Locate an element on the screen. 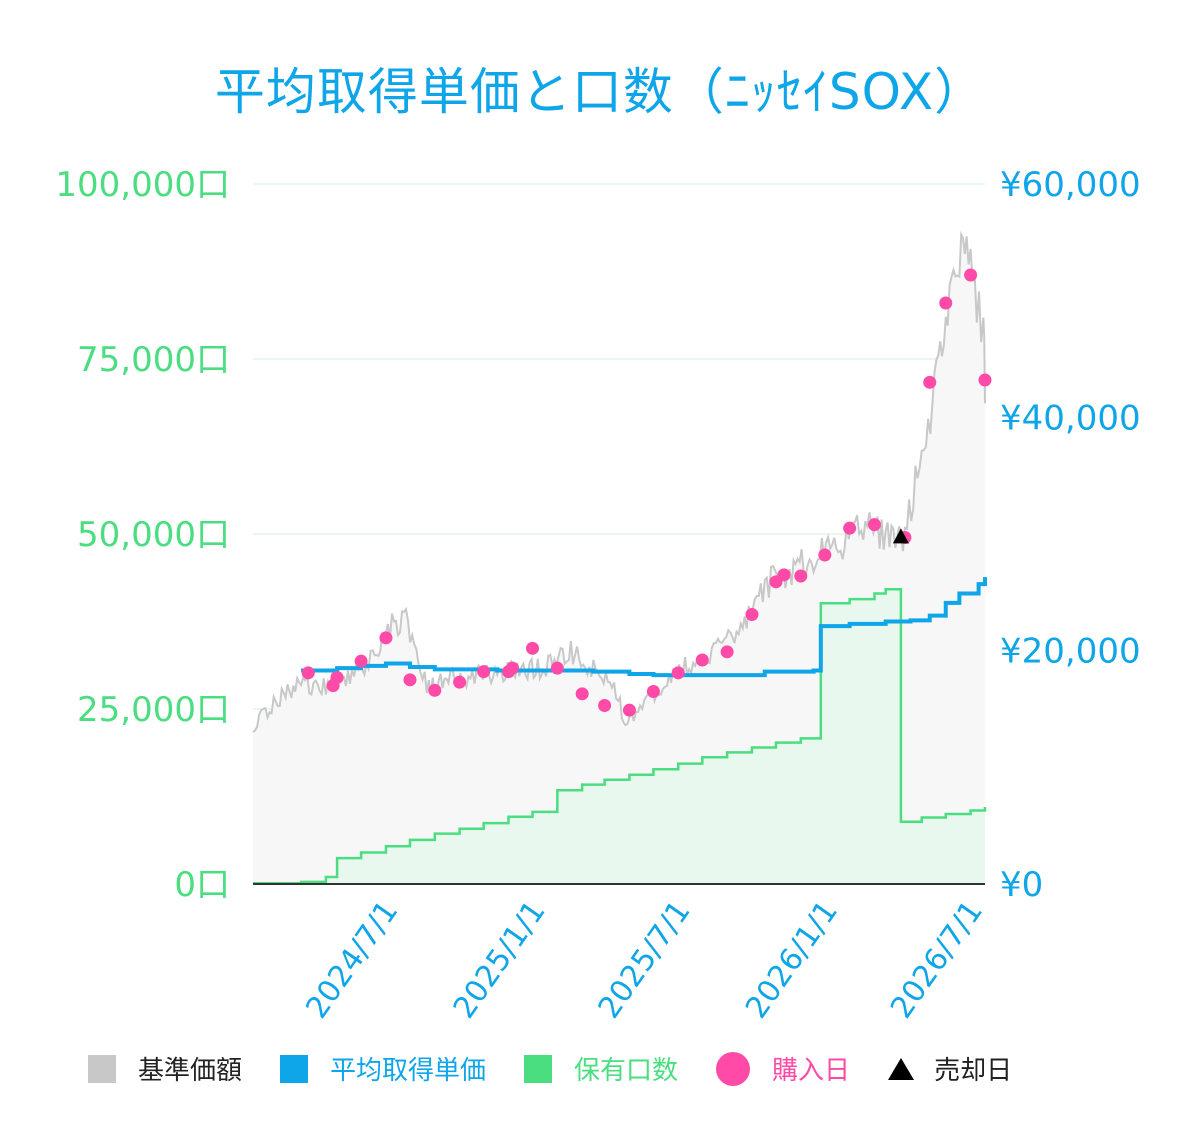  legend-label: 基準価額 is located at coordinates (190, 1071).